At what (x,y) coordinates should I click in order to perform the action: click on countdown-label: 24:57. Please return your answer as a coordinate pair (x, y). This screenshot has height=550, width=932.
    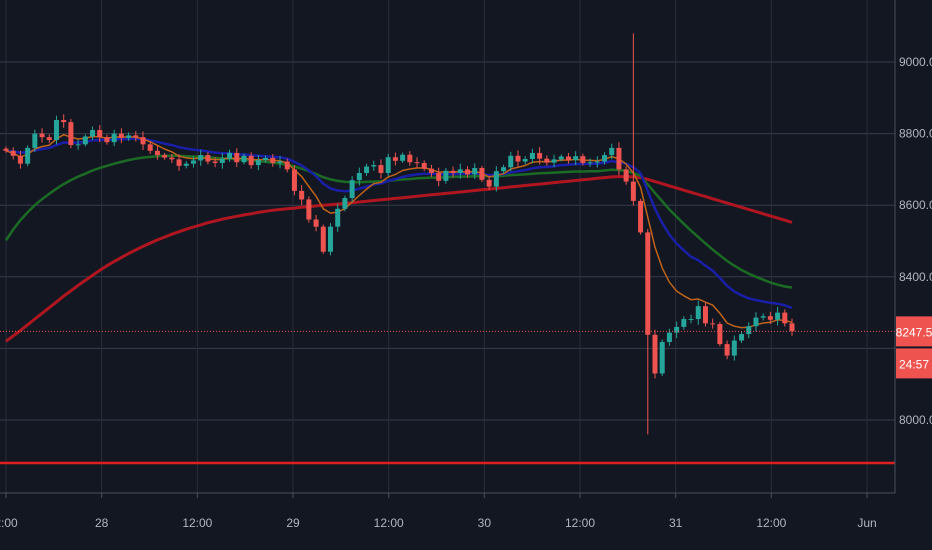
    Looking at the image, I should click on (914, 364).